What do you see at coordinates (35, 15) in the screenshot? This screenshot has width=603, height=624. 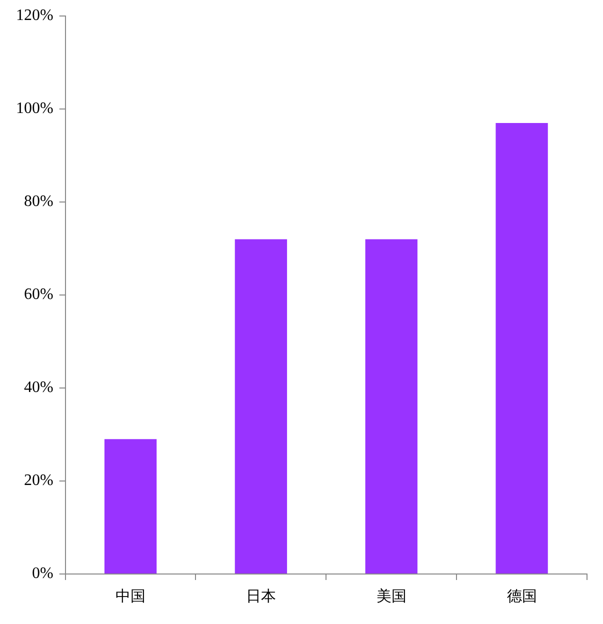 I see `y-tick-label: 120%` at bounding box center [35, 15].